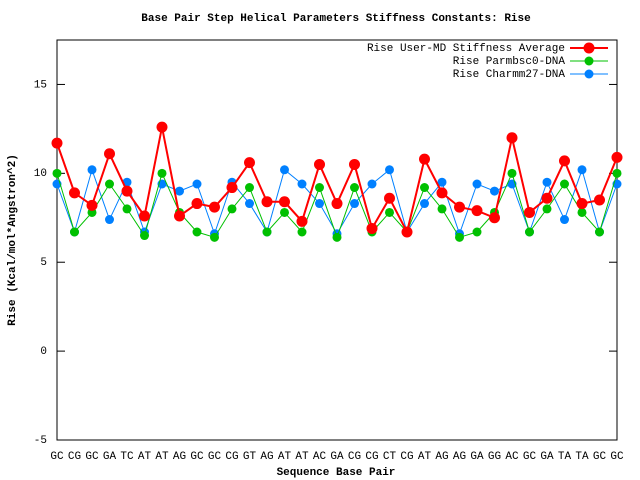  Describe the element at coordinates (390, 457) in the screenshot. I see `x-tick-label: CT` at that location.